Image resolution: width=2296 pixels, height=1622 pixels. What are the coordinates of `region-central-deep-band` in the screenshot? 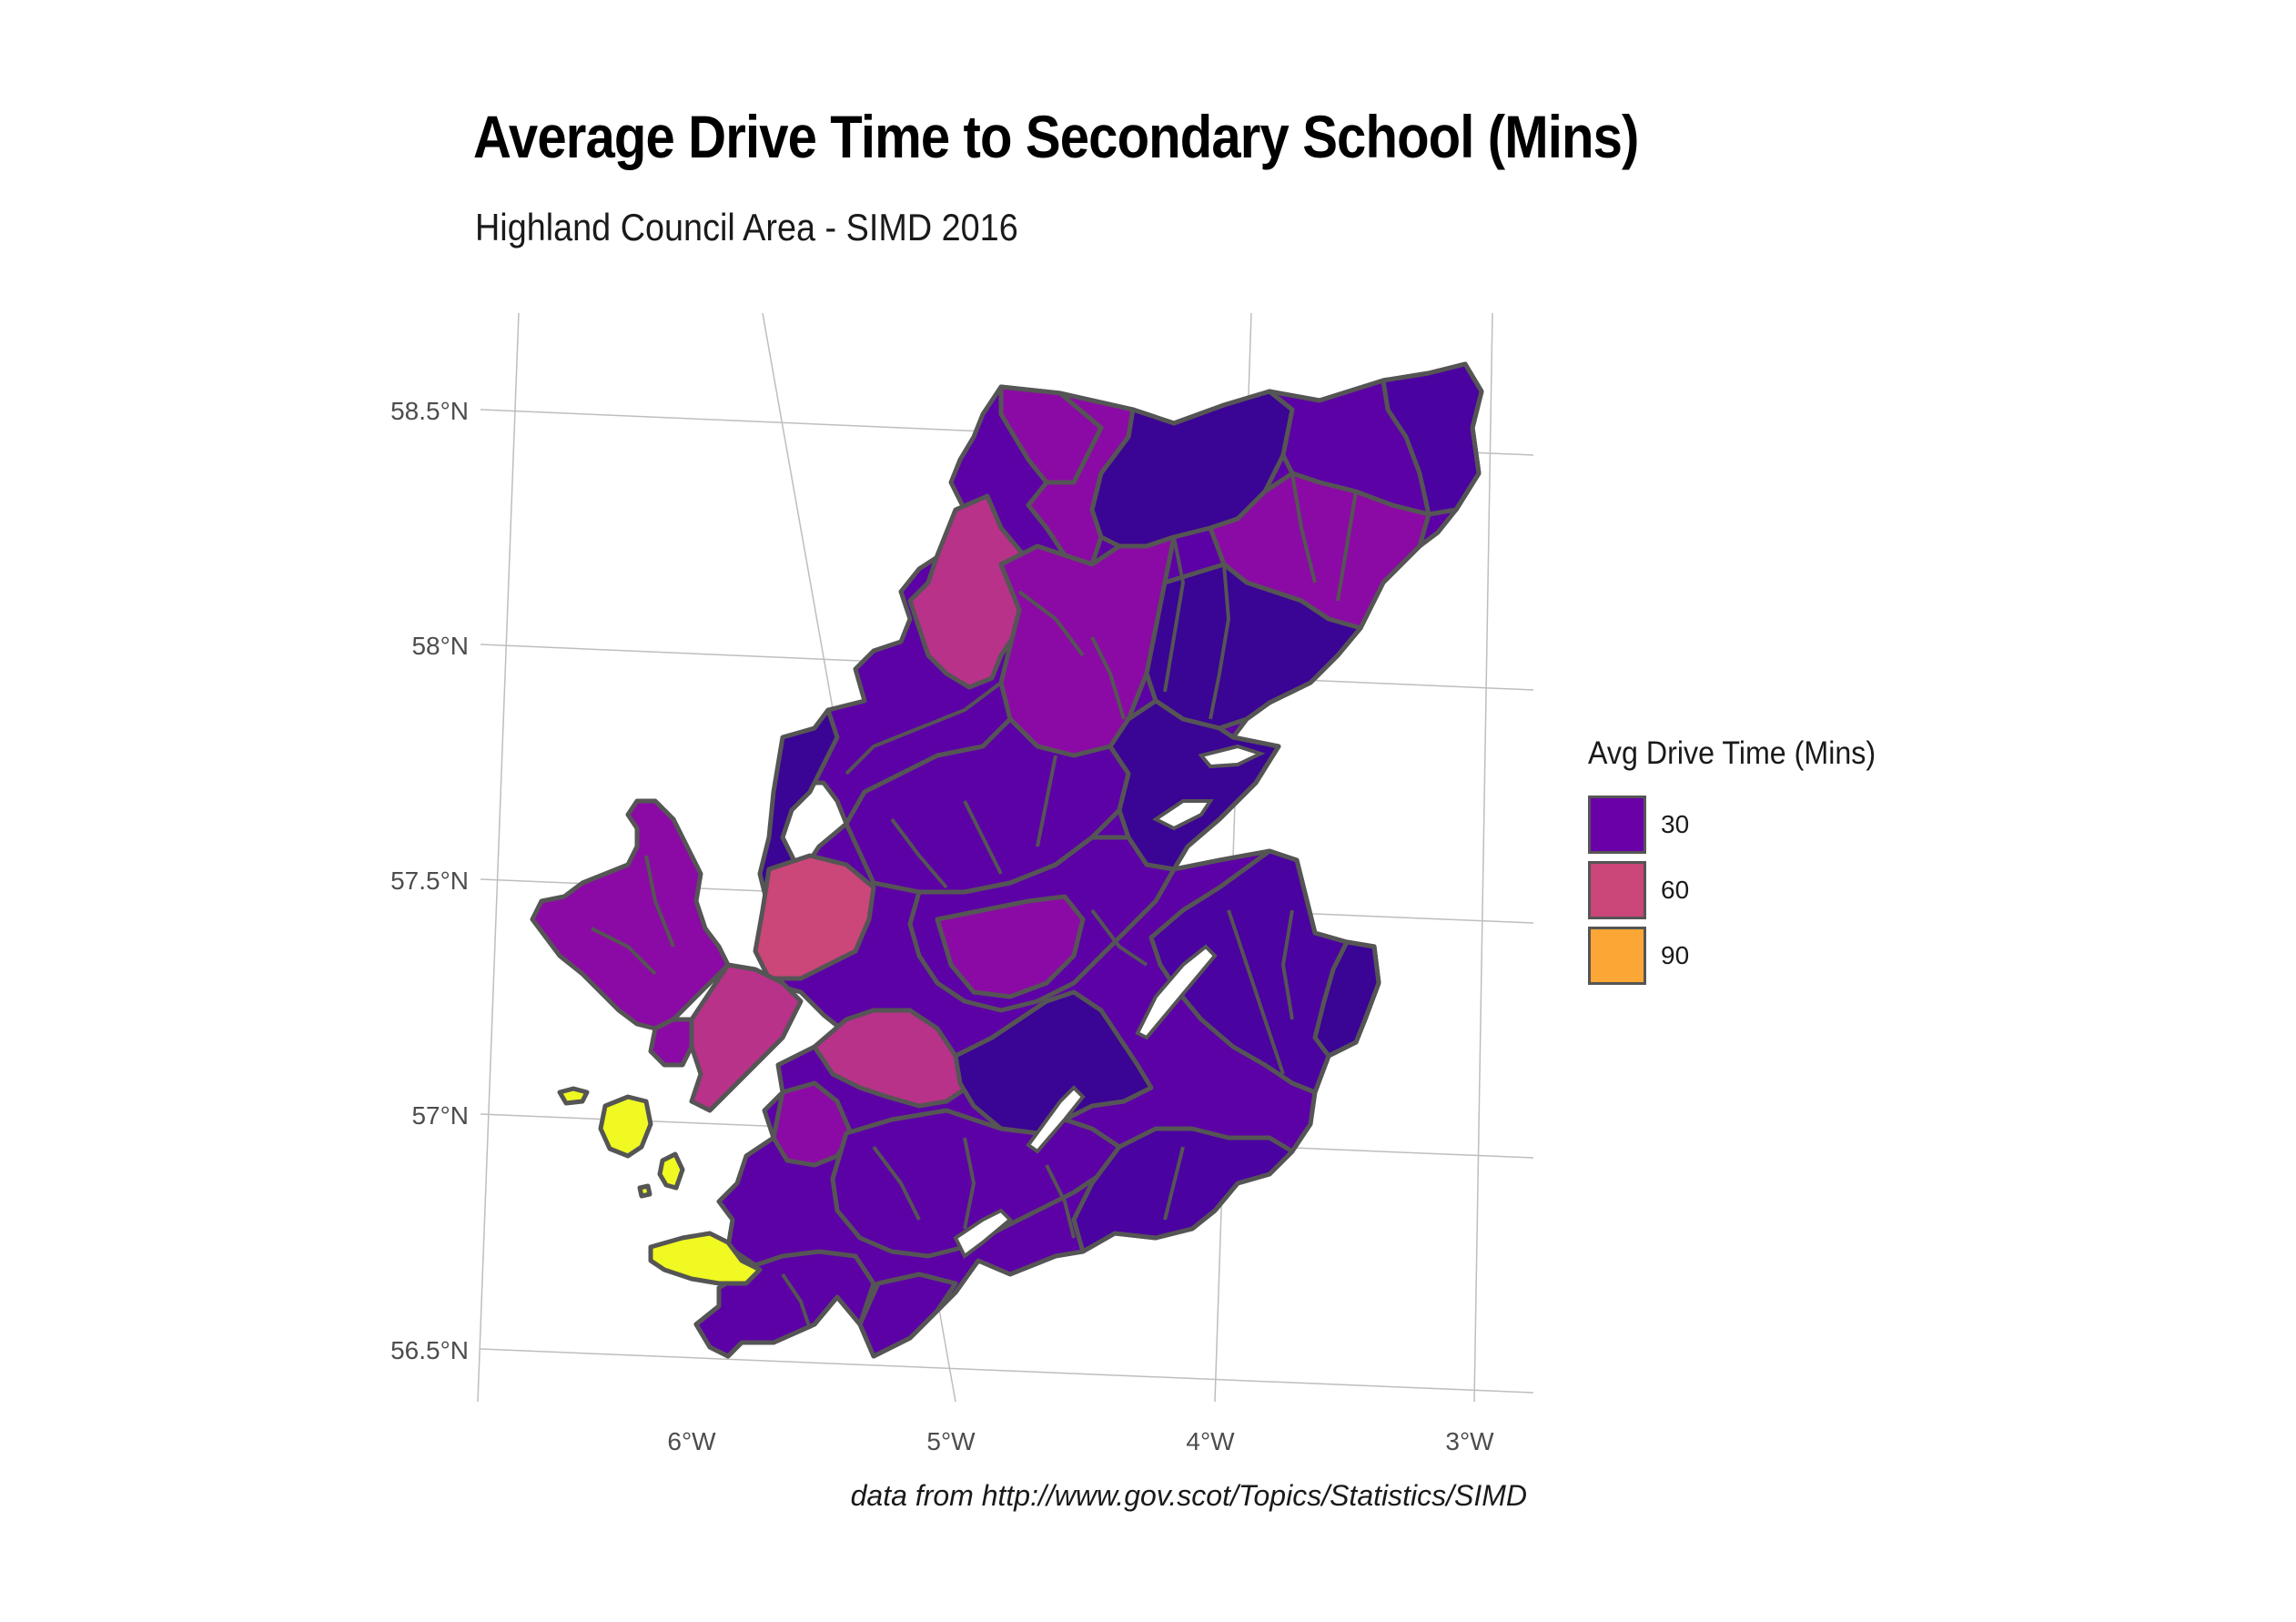 It's located at (1053, 1062).